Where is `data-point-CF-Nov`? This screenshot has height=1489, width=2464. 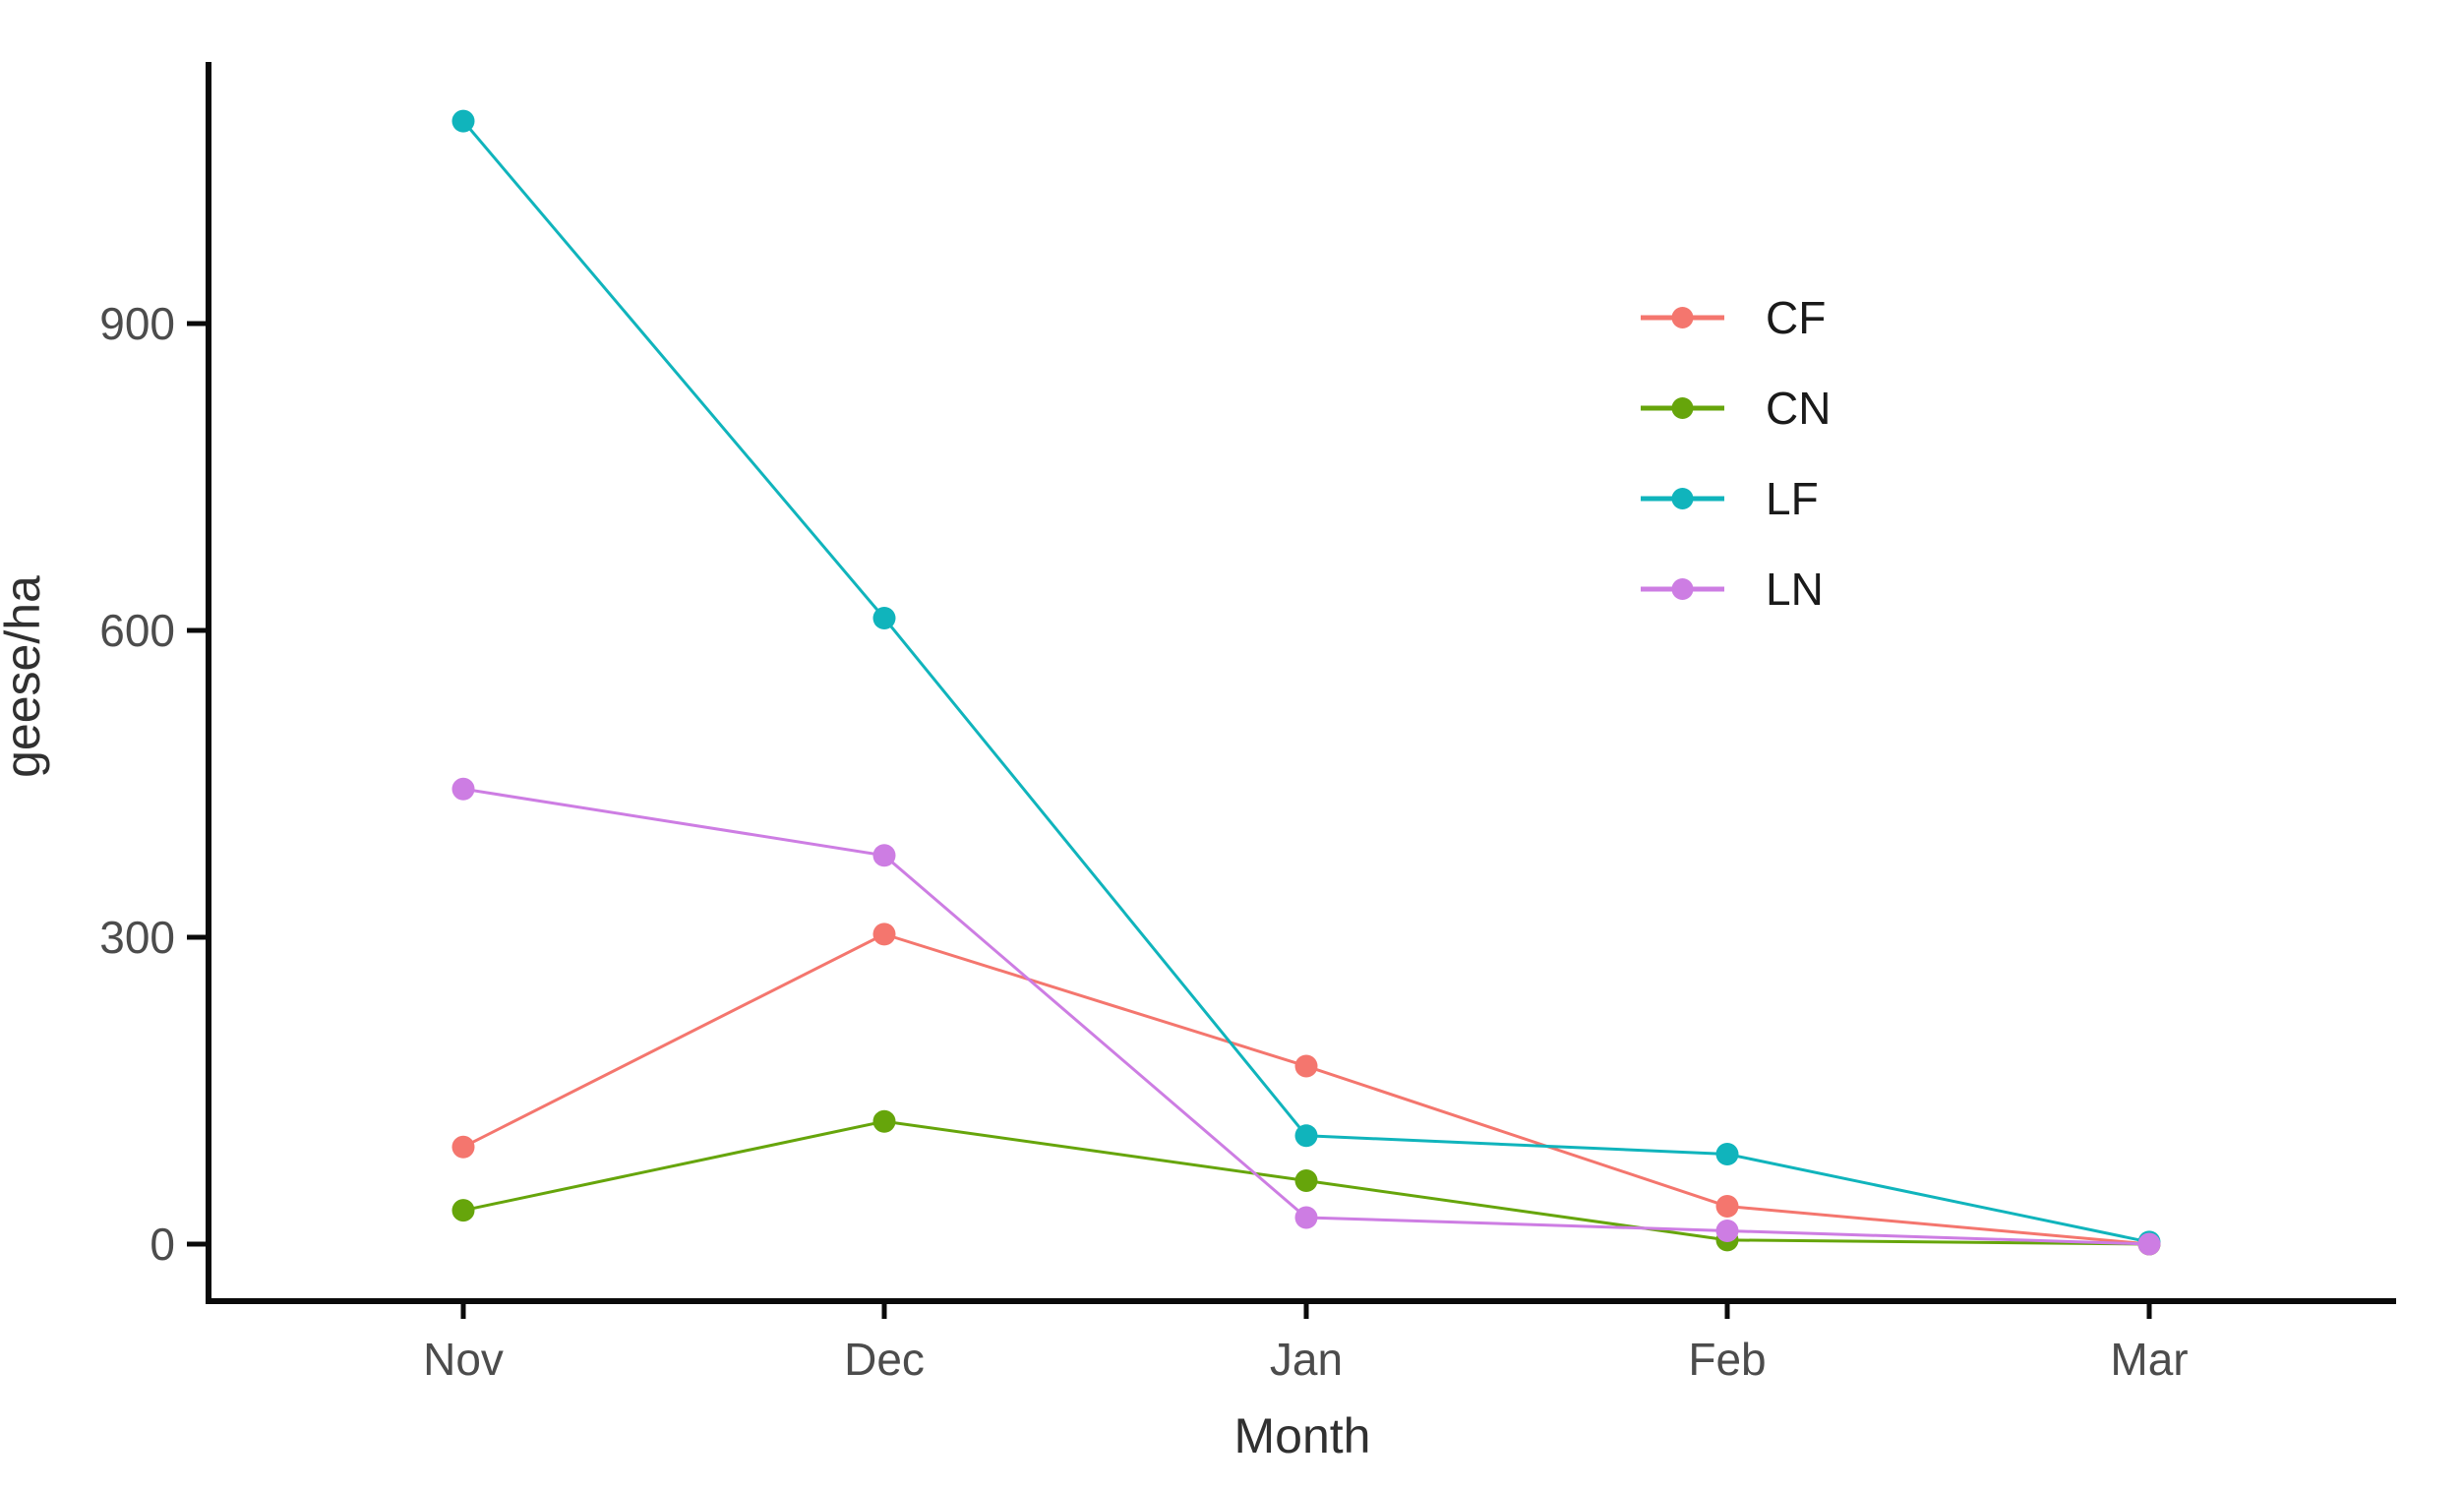 data-point-CF-Nov is located at coordinates (463, 1147).